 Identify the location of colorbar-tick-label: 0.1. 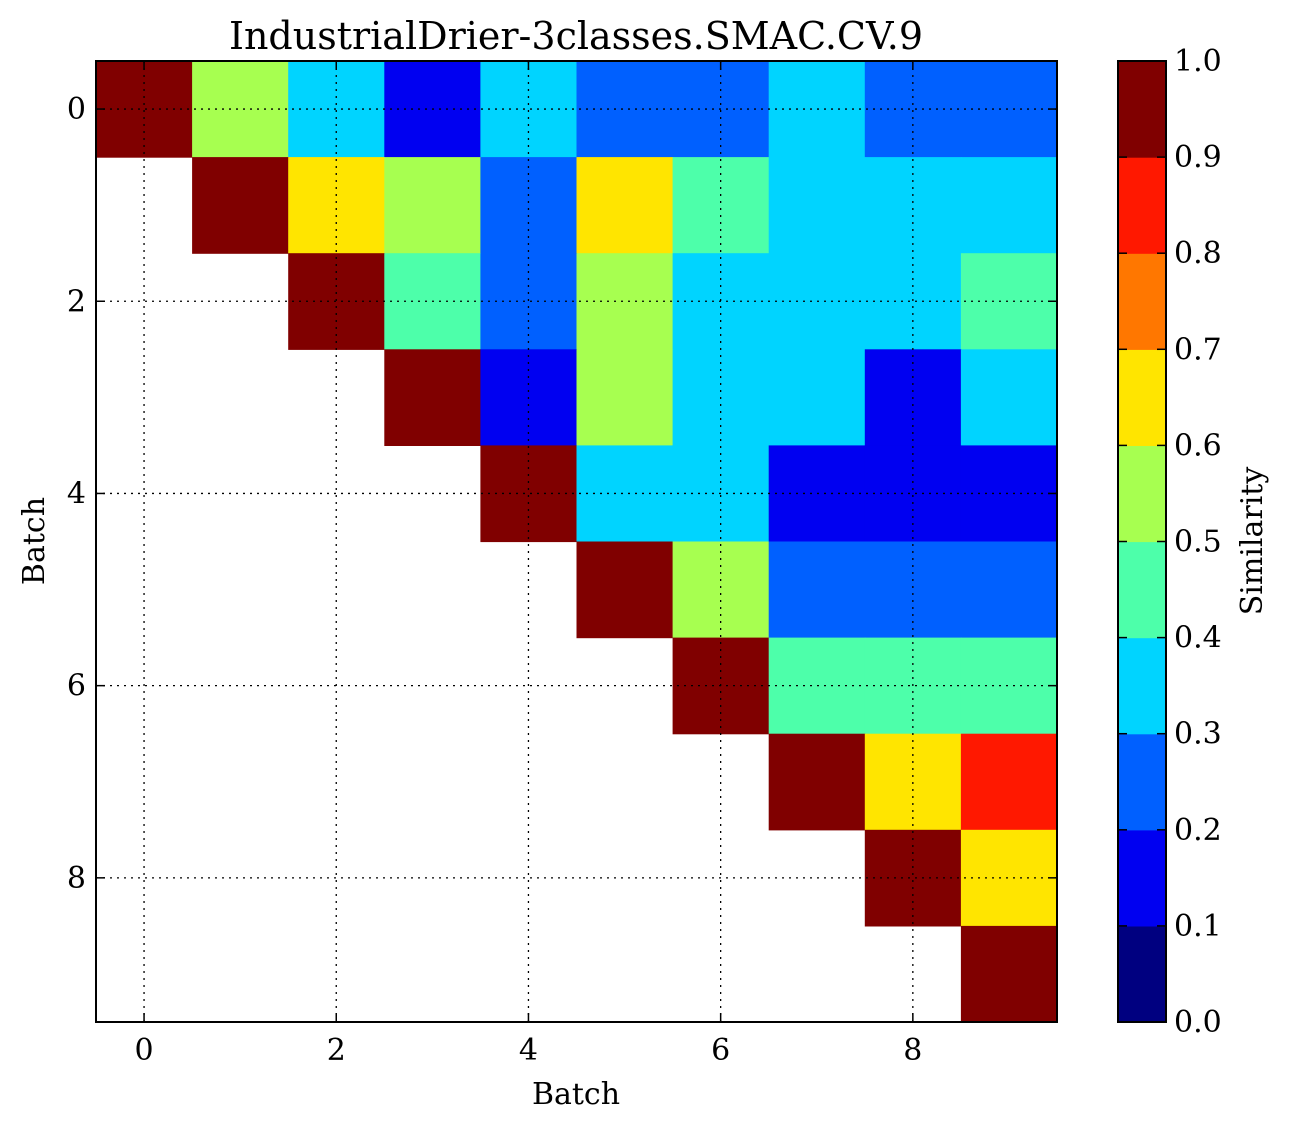
(1198, 926).